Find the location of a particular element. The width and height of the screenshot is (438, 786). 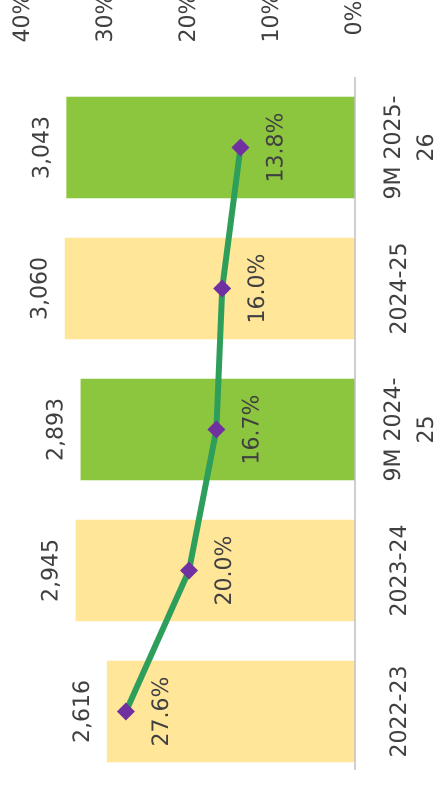

x-tick-label: 2023-24 is located at coordinates (399, 571).